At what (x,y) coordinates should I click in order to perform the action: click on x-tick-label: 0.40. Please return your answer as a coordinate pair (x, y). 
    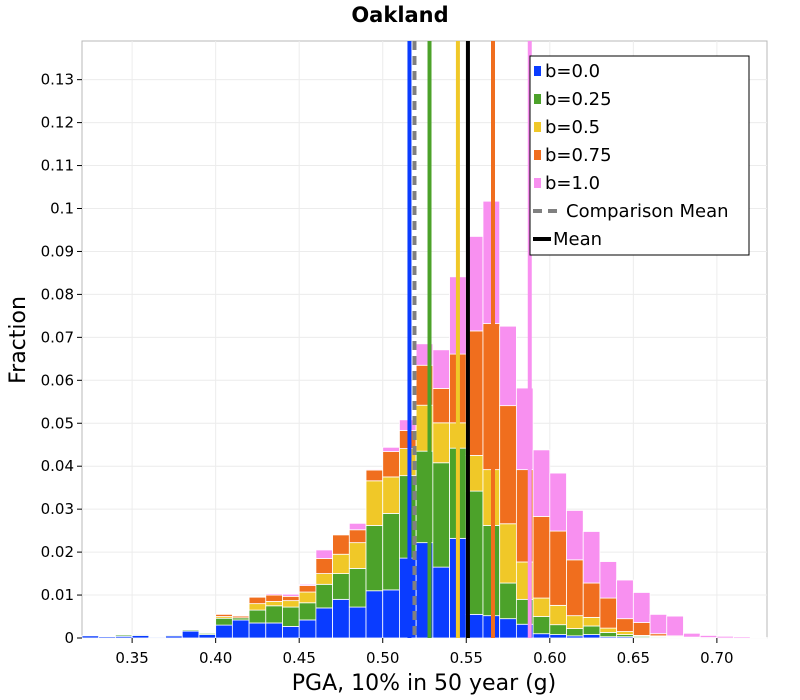
    Looking at the image, I should click on (215, 658).